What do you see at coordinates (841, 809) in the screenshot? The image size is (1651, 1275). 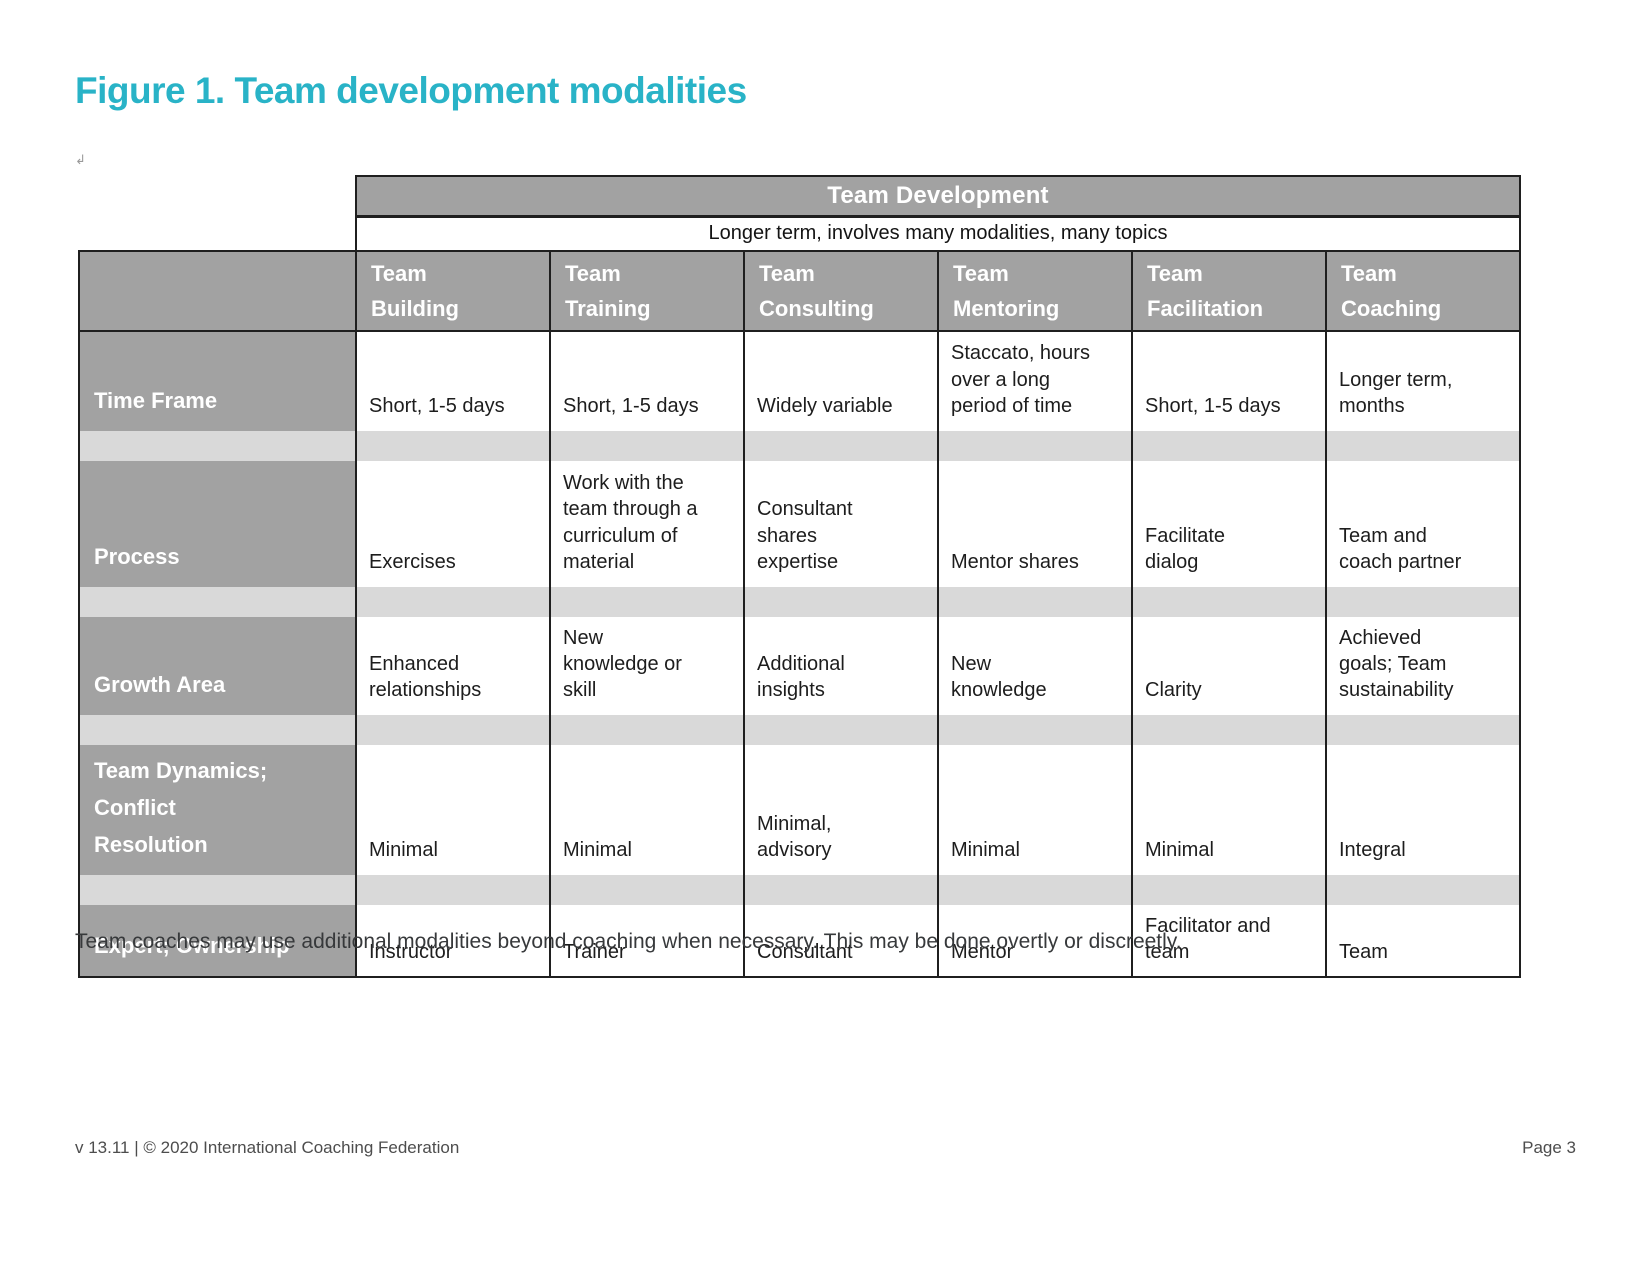 I see `table-cell: Minimal, advisory` at bounding box center [841, 809].